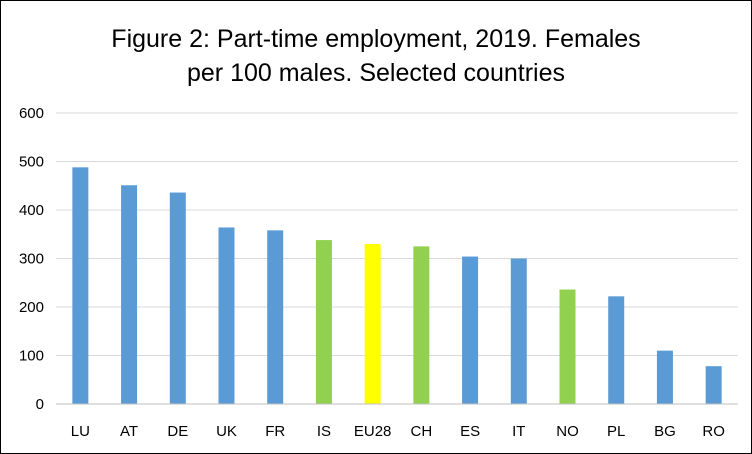 The height and width of the screenshot is (454, 752). What do you see at coordinates (226, 431) in the screenshot?
I see `x-tick-label: UK` at bounding box center [226, 431].